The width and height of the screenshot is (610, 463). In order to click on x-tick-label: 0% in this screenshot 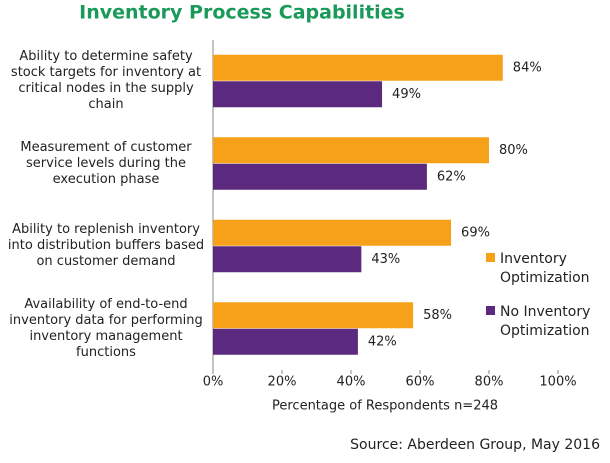, I will do `click(213, 382)`.